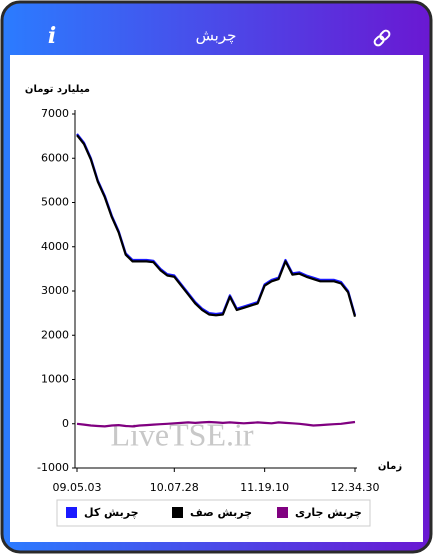 The image size is (433, 558). What do you see at coordinates (53, 467) in the screenshot?
I see `y-tick-label: -1000` at bounding box center [53, 467].